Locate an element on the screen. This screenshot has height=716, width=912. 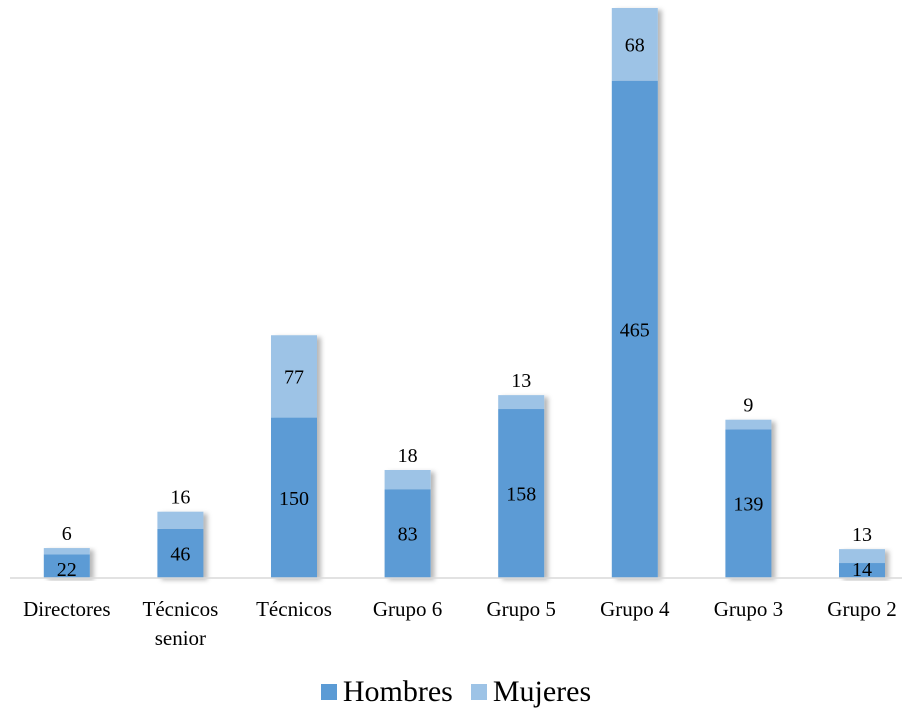
bar-hombres-técnicos is located at coordinates (294, 497).